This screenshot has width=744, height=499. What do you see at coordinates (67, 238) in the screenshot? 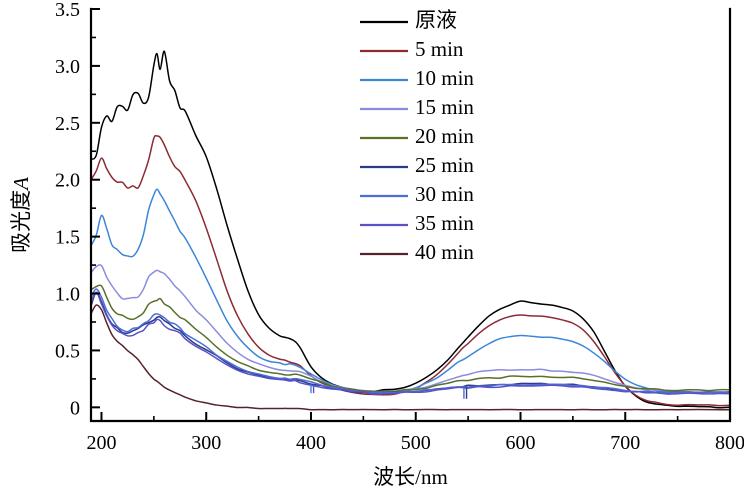
I see `y-tick-label: 1.5` at bounding box center [67, 238].